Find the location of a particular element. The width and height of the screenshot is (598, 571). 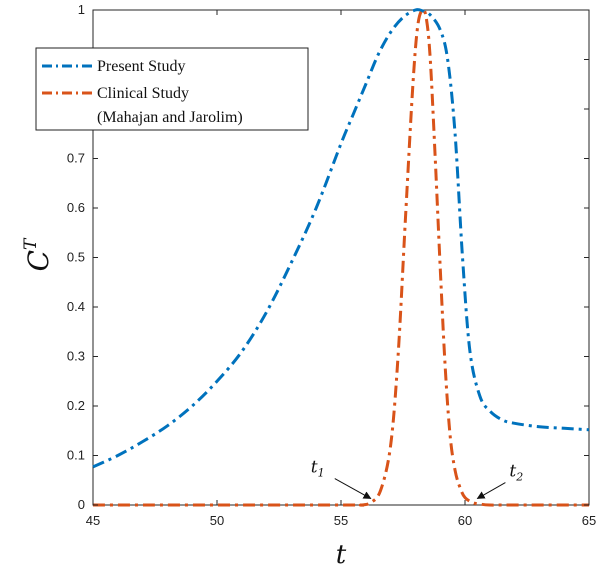

y-tick-label: 0.5 is located at coordinates (76, 257).